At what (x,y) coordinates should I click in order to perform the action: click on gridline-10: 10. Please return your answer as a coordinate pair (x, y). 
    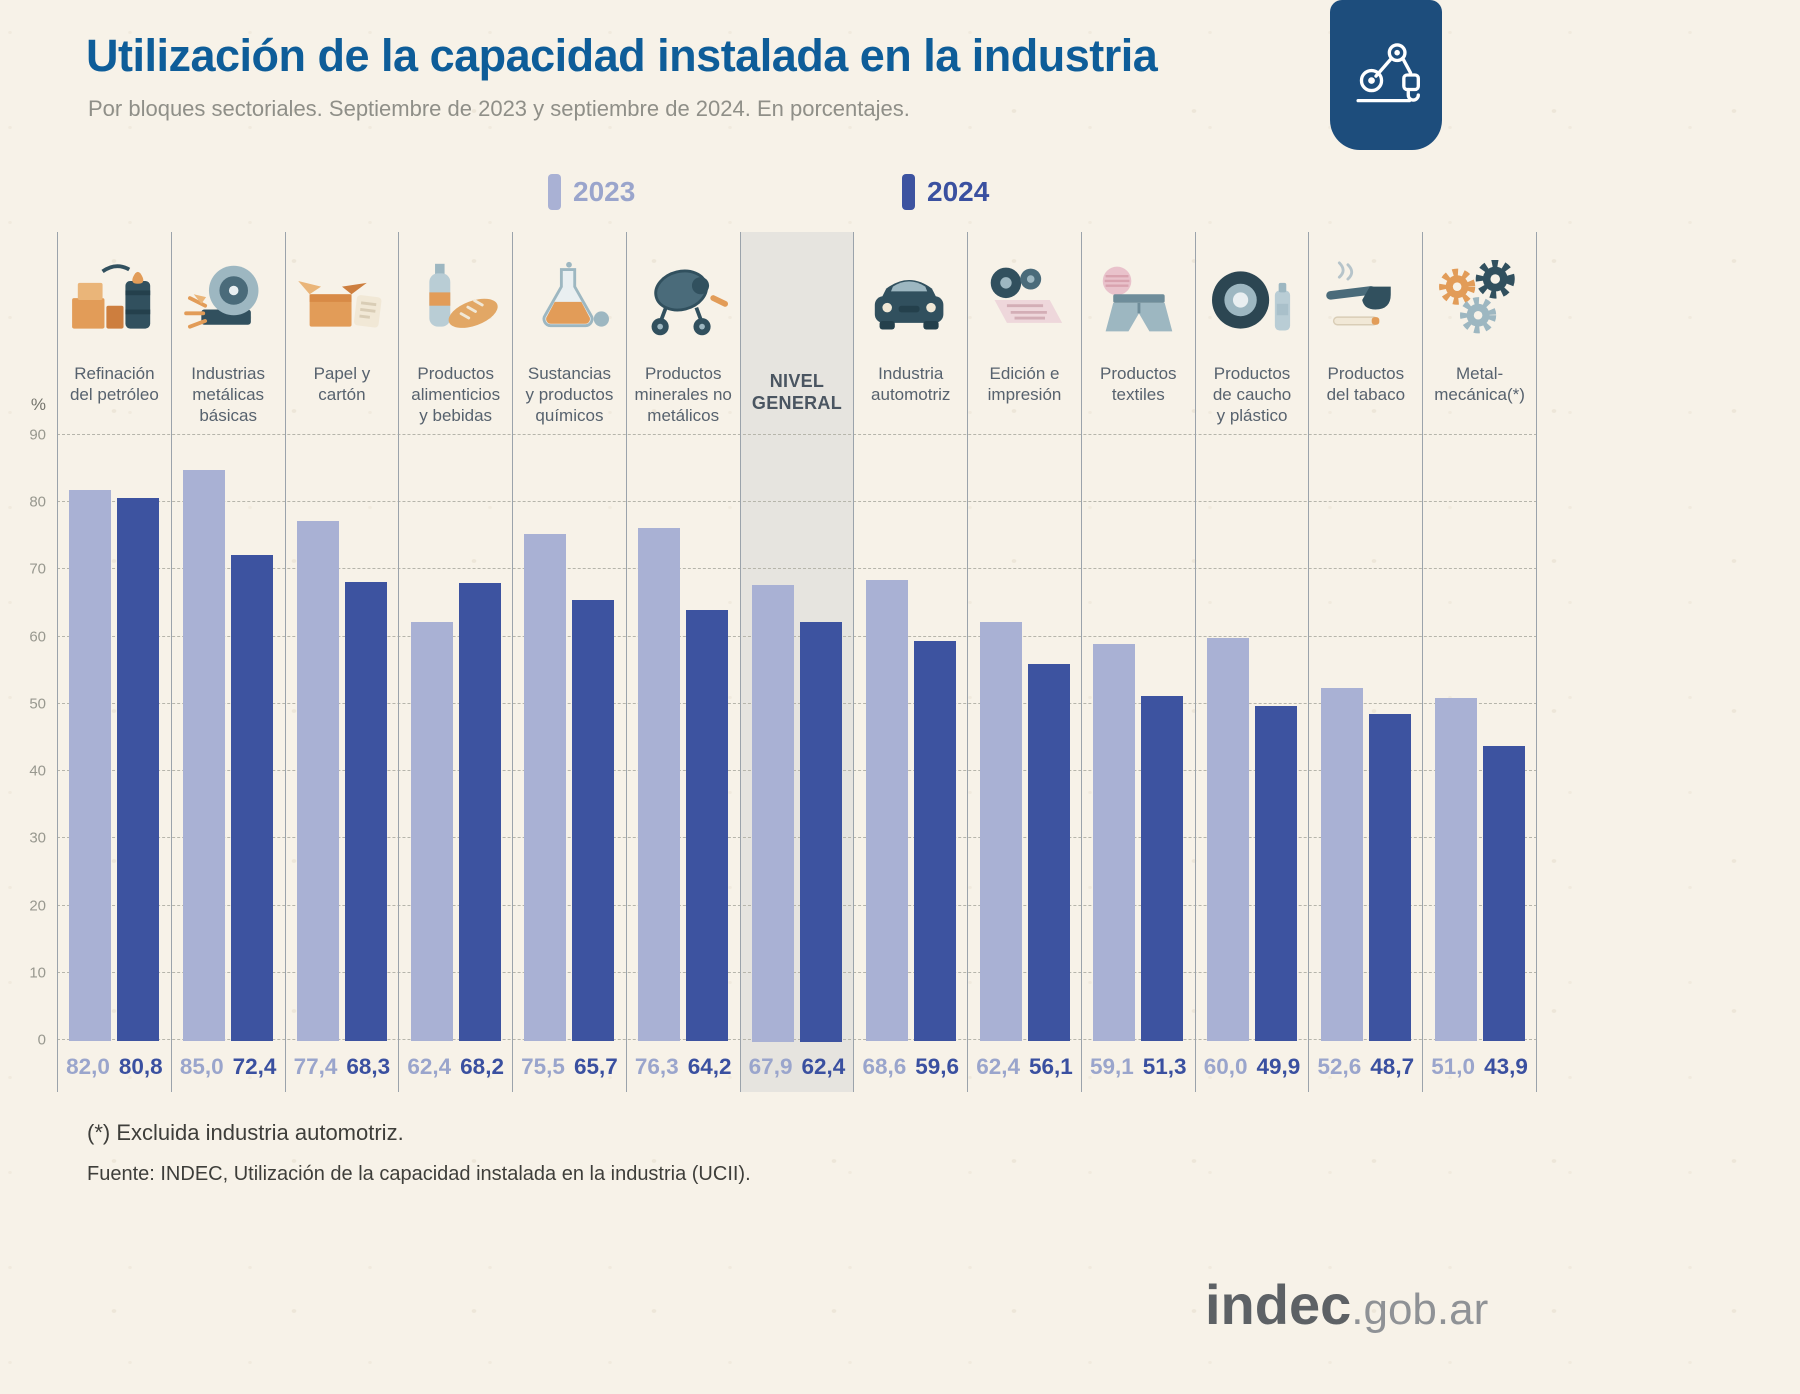
    Looking at the image, I should click on (783, 972).